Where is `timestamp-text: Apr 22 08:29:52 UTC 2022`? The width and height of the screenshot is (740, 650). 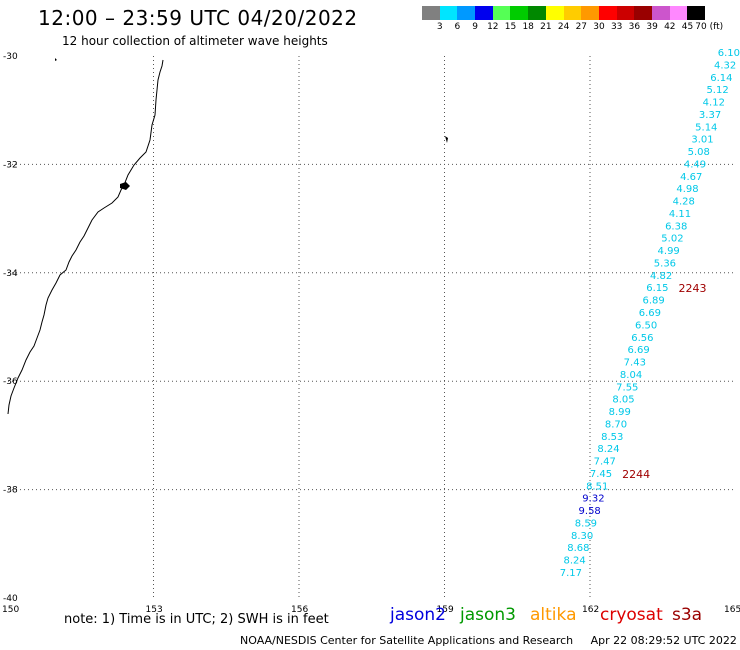
timestamp-text: Apr 22 08:29:52 UTC 2022 is located at coordinates (663, 640).